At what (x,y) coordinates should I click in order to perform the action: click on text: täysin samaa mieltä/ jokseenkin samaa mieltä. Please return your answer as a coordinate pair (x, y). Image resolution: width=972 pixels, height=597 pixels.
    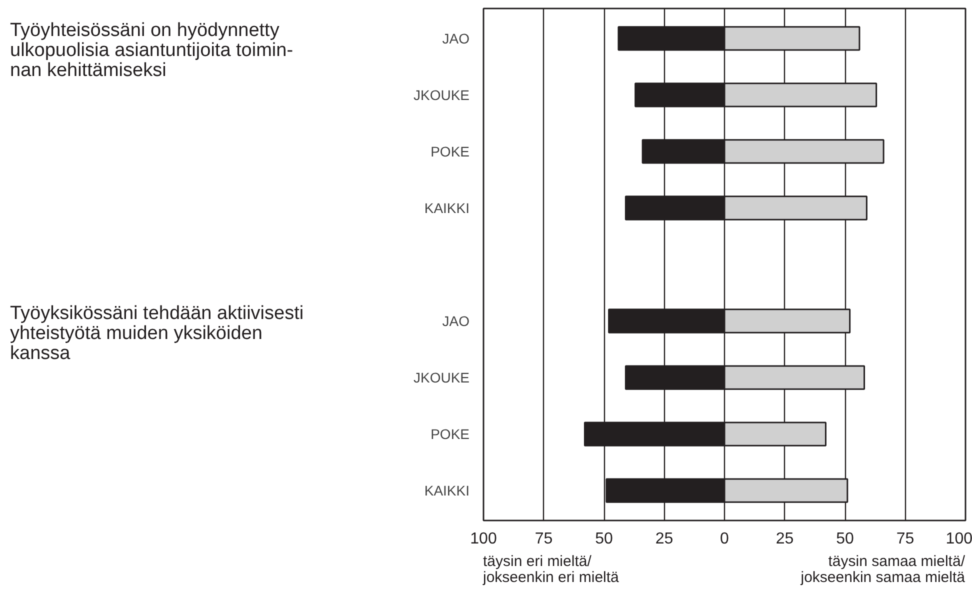
    Looking at the image, I should click on (882, 569).